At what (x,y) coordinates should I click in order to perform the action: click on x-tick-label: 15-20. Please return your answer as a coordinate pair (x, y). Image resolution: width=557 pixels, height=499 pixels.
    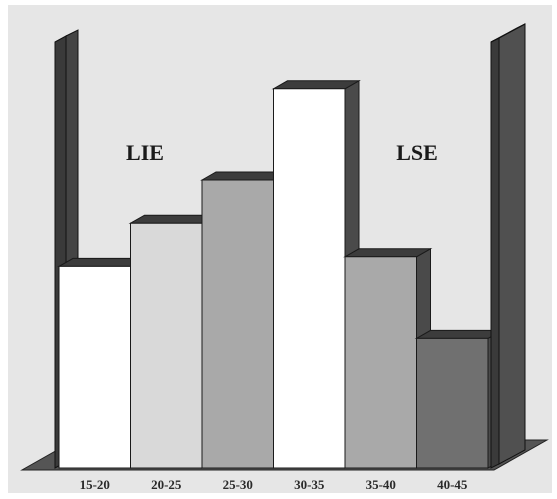
    Looking at the image, I should click on (95, 484).